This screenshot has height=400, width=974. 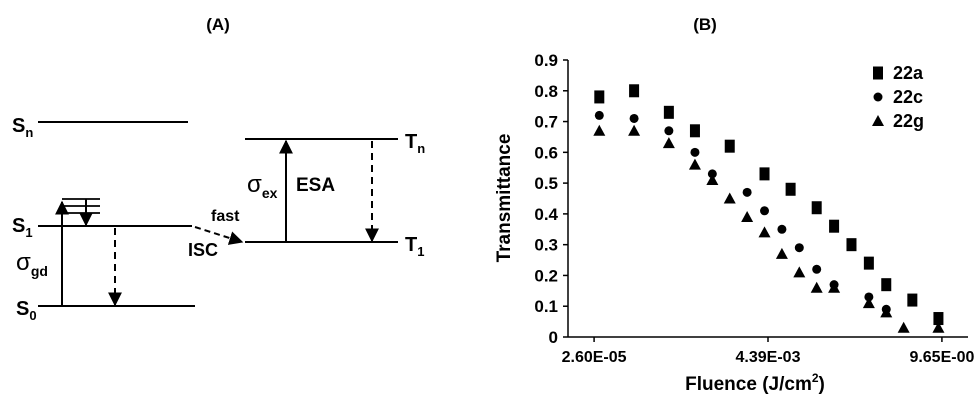 I want to click on legend-marker-22c, so click(x=878, y=97).